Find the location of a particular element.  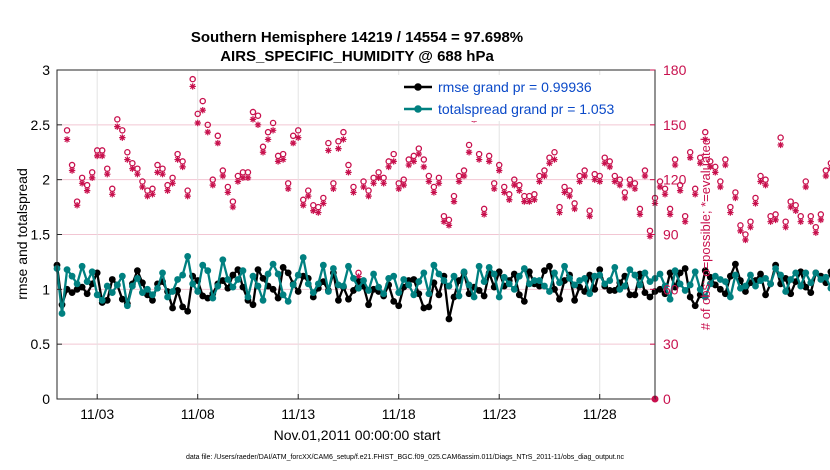

y-left-tick-label: 2.5 is located at coordinates (41, 125).